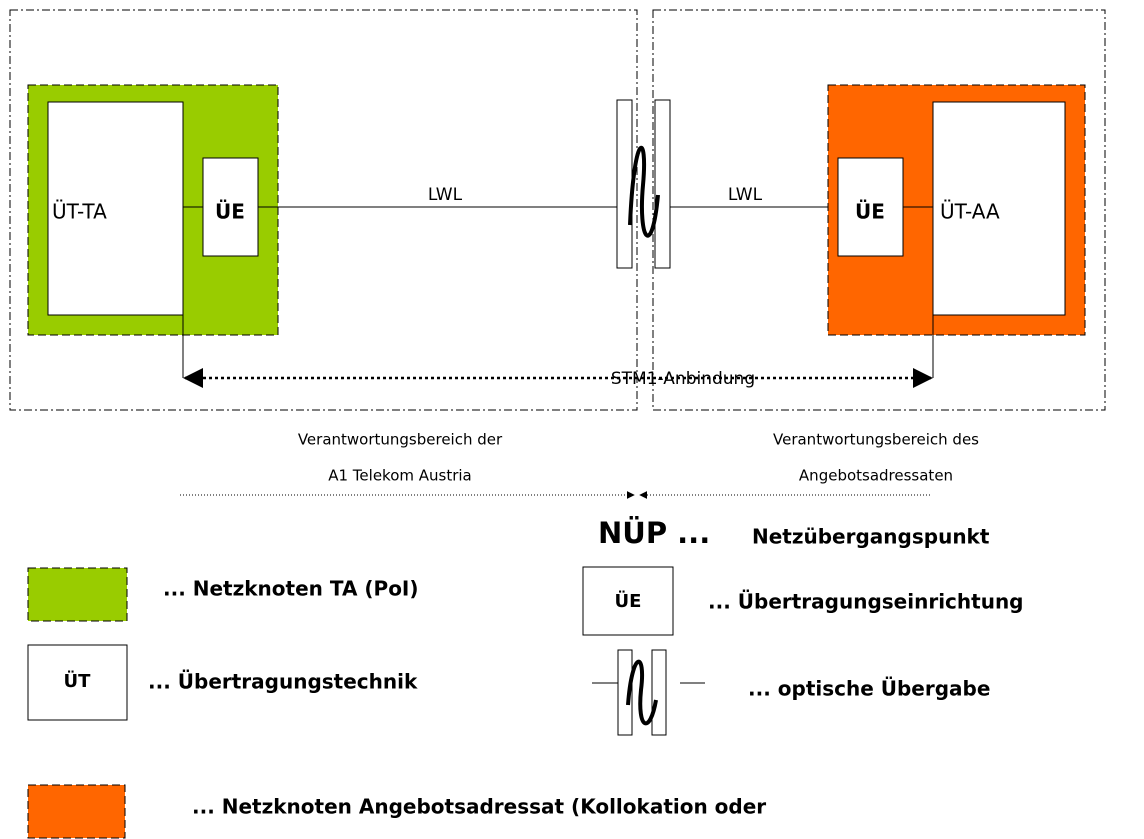 This screenshot has height=839, width=1144. What do you see at coordinates (642, 692) in the screenshot?
I see `legend-wave` at bounding box center [642, 692].